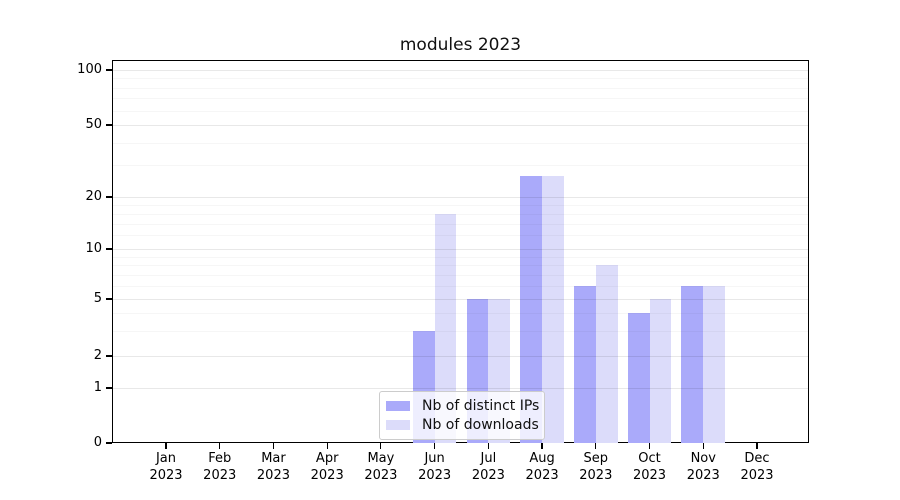  Describe the element at coordinates (445, 328) in the screenshot. I see `bar-downloads-jun` at that location.